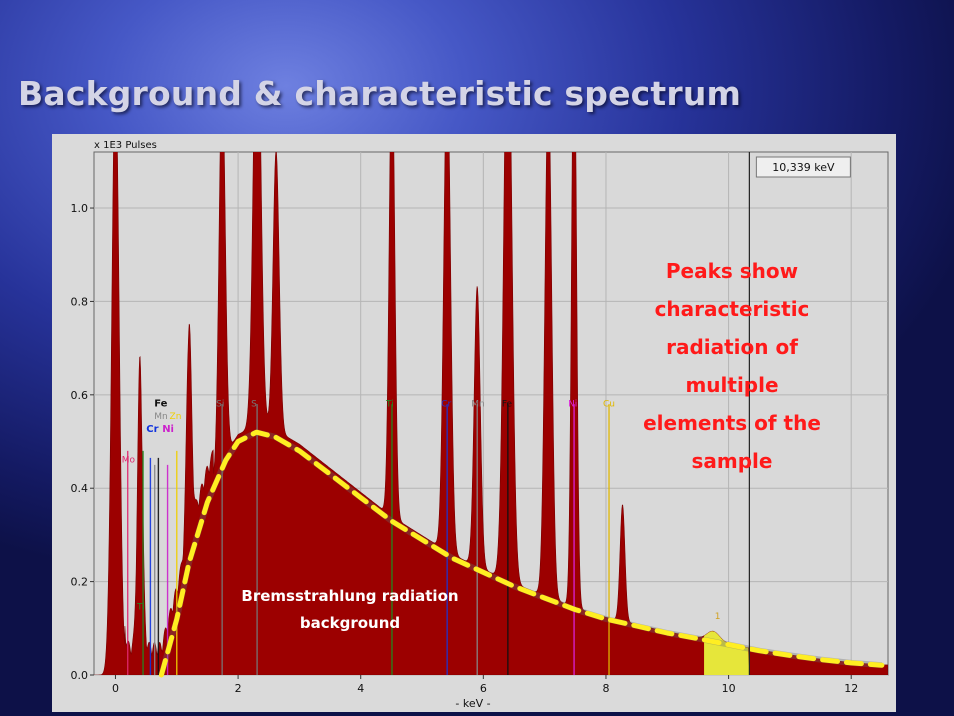 The image size is (954, 716). Describe the element at coordinates (609, 404) in the screenshot. I see `element-label: Cu` at that location.